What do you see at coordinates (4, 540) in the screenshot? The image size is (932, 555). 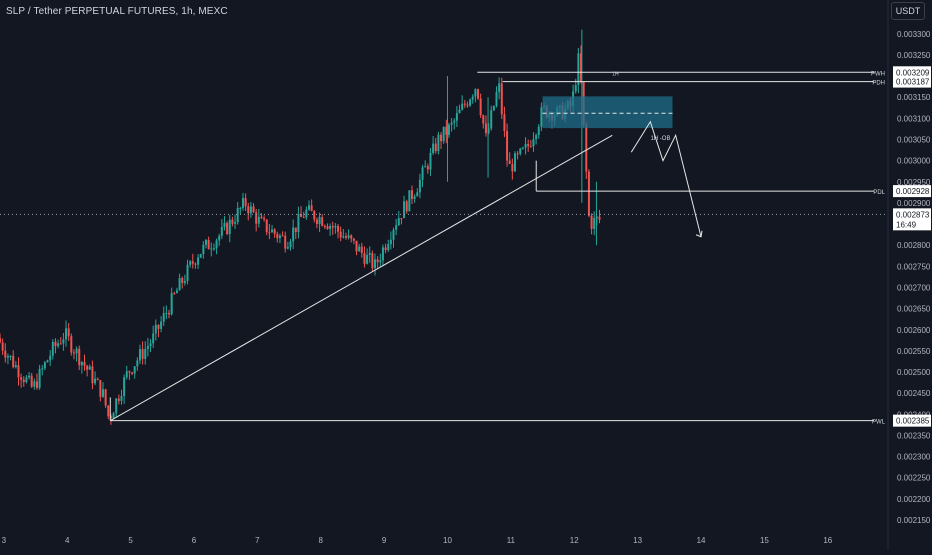 I see `time-tick: 3` at bounding box center [4, 540].